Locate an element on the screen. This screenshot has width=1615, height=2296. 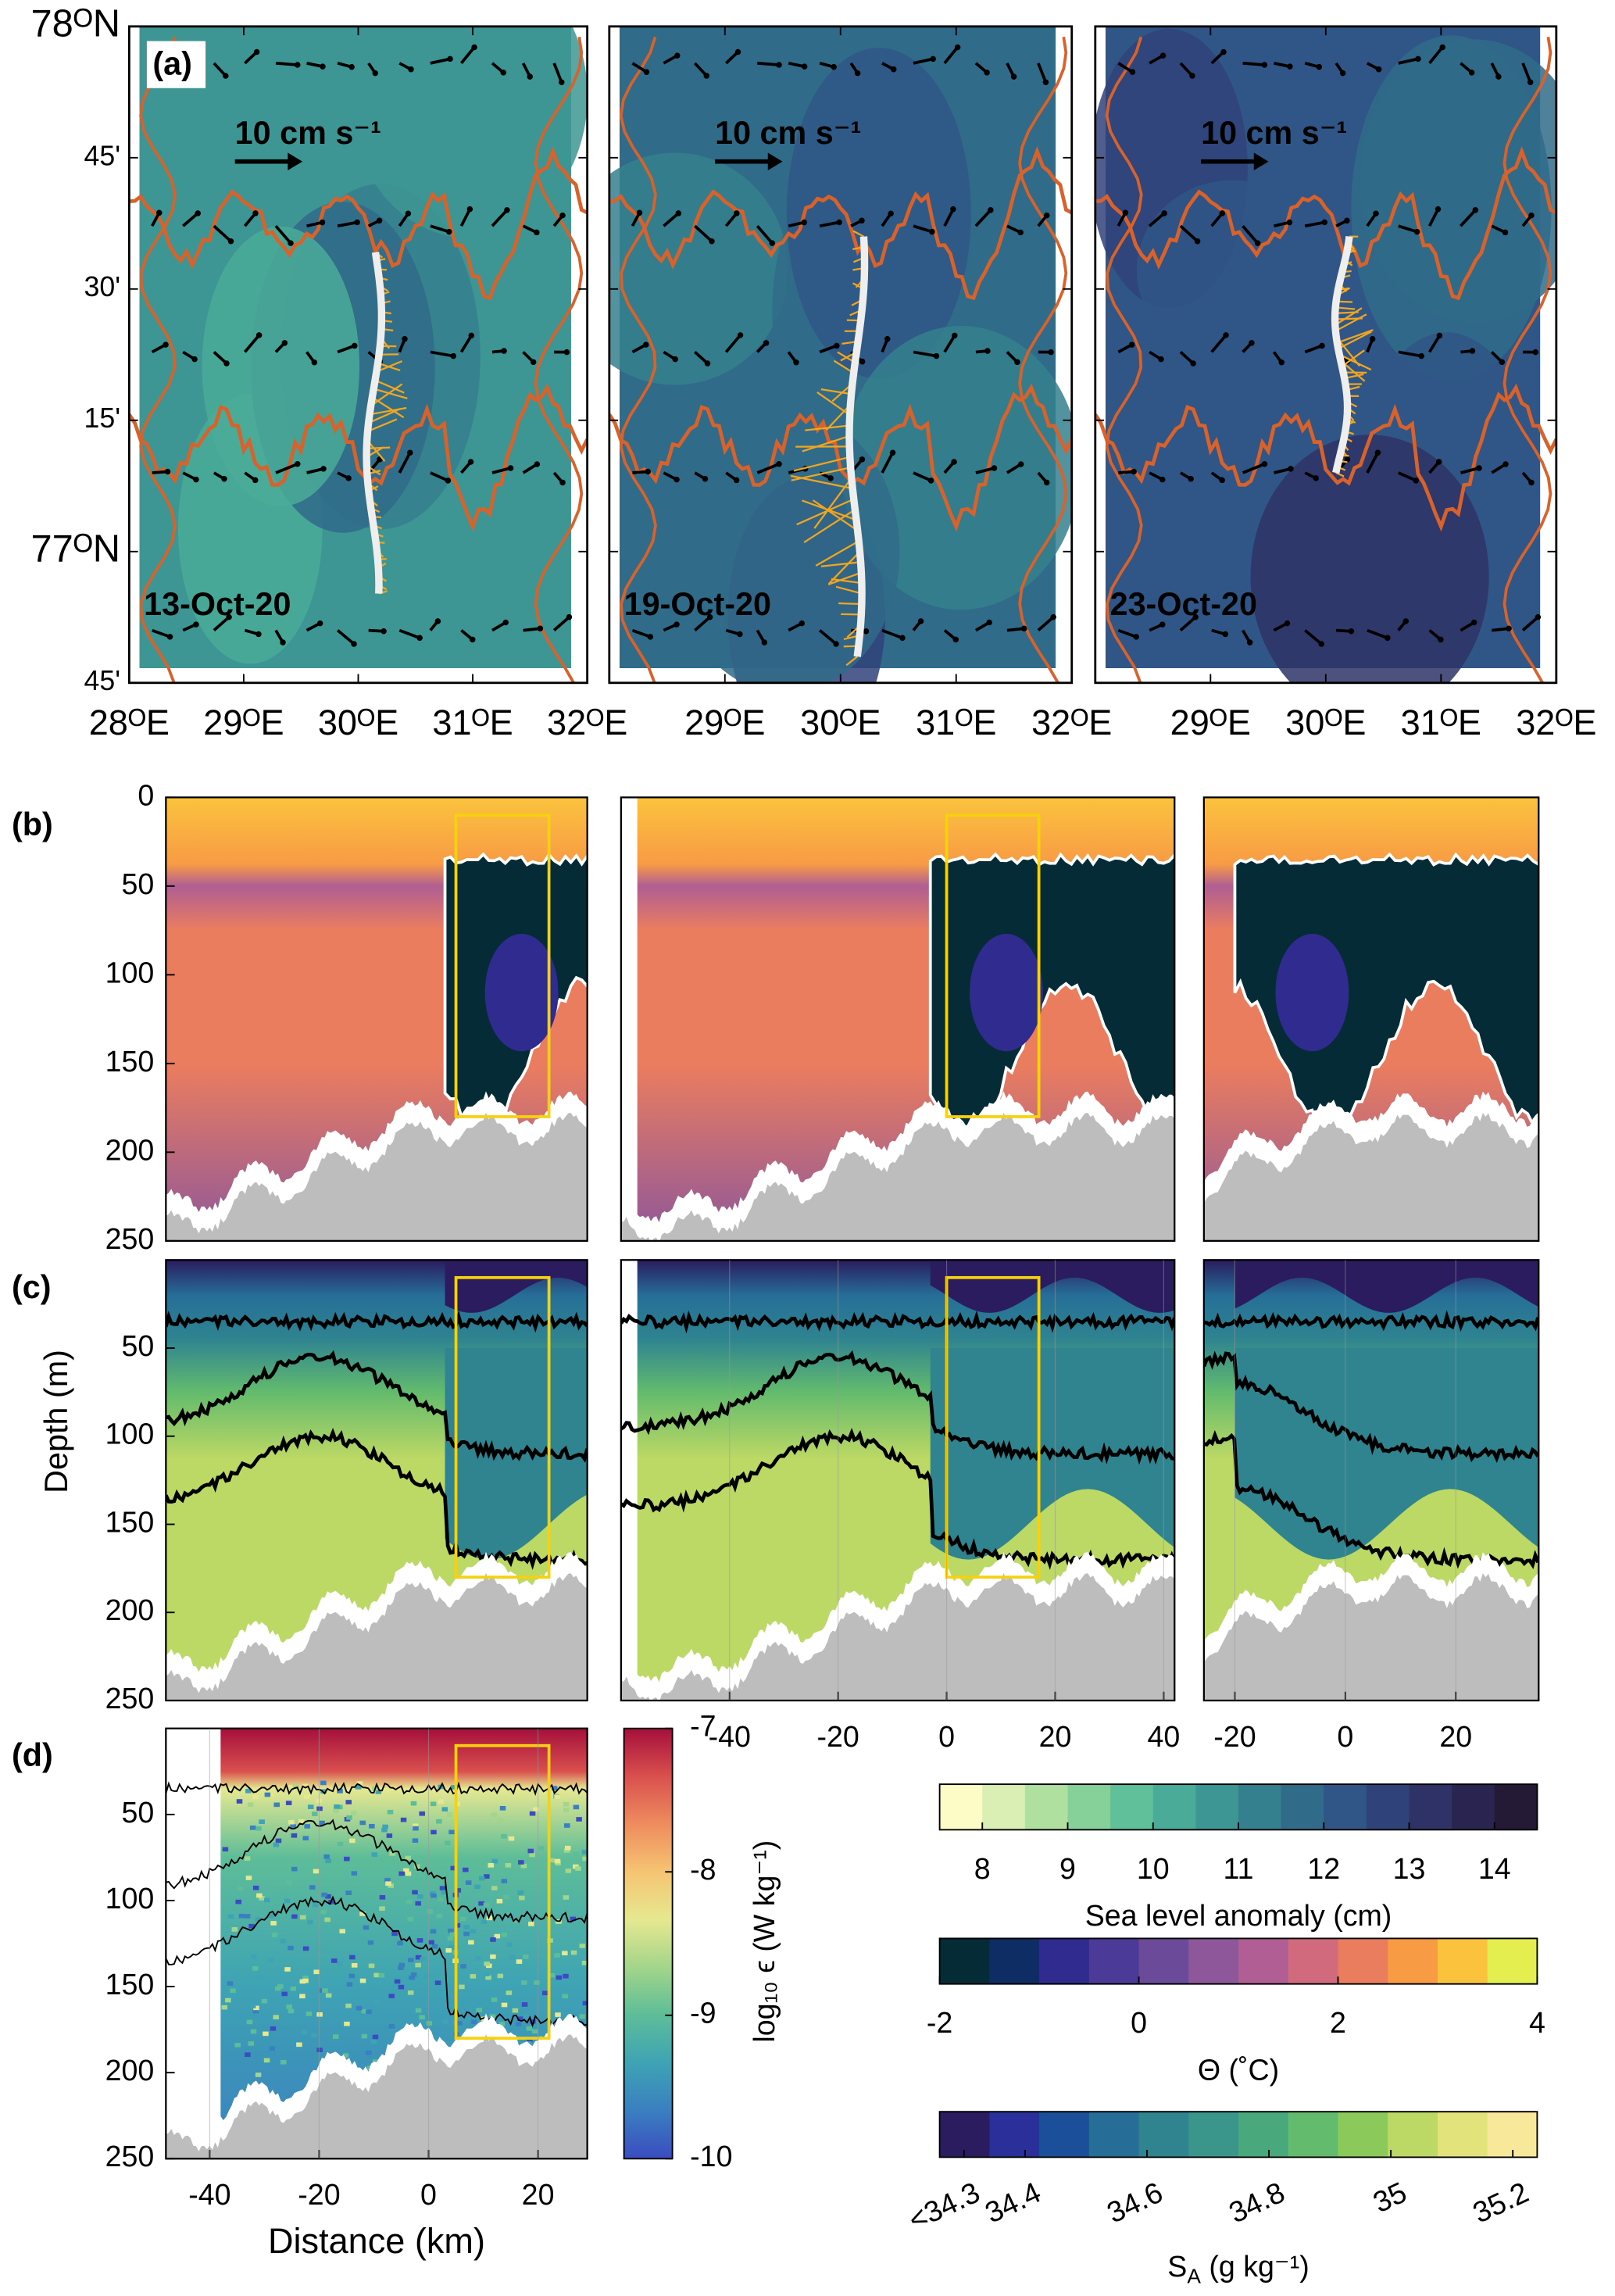
date-label: 13-Oct-20 is located at coordinates (217, 604).